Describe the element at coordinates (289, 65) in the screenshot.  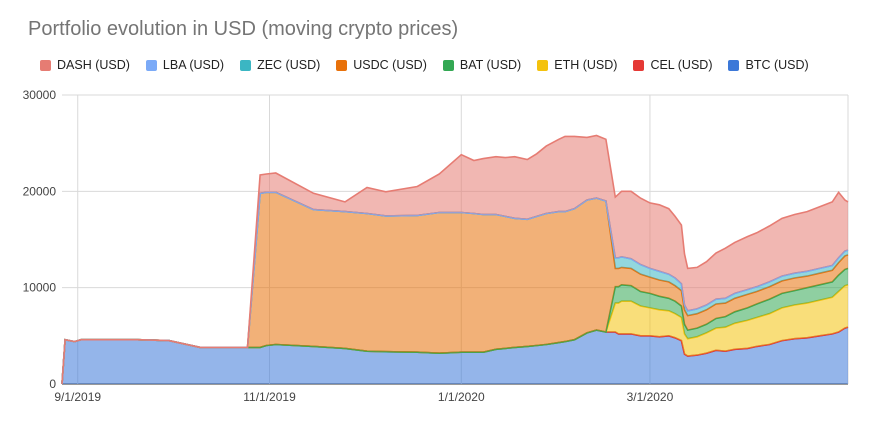
I see `legend-label: ZEC (USD)` at that location.